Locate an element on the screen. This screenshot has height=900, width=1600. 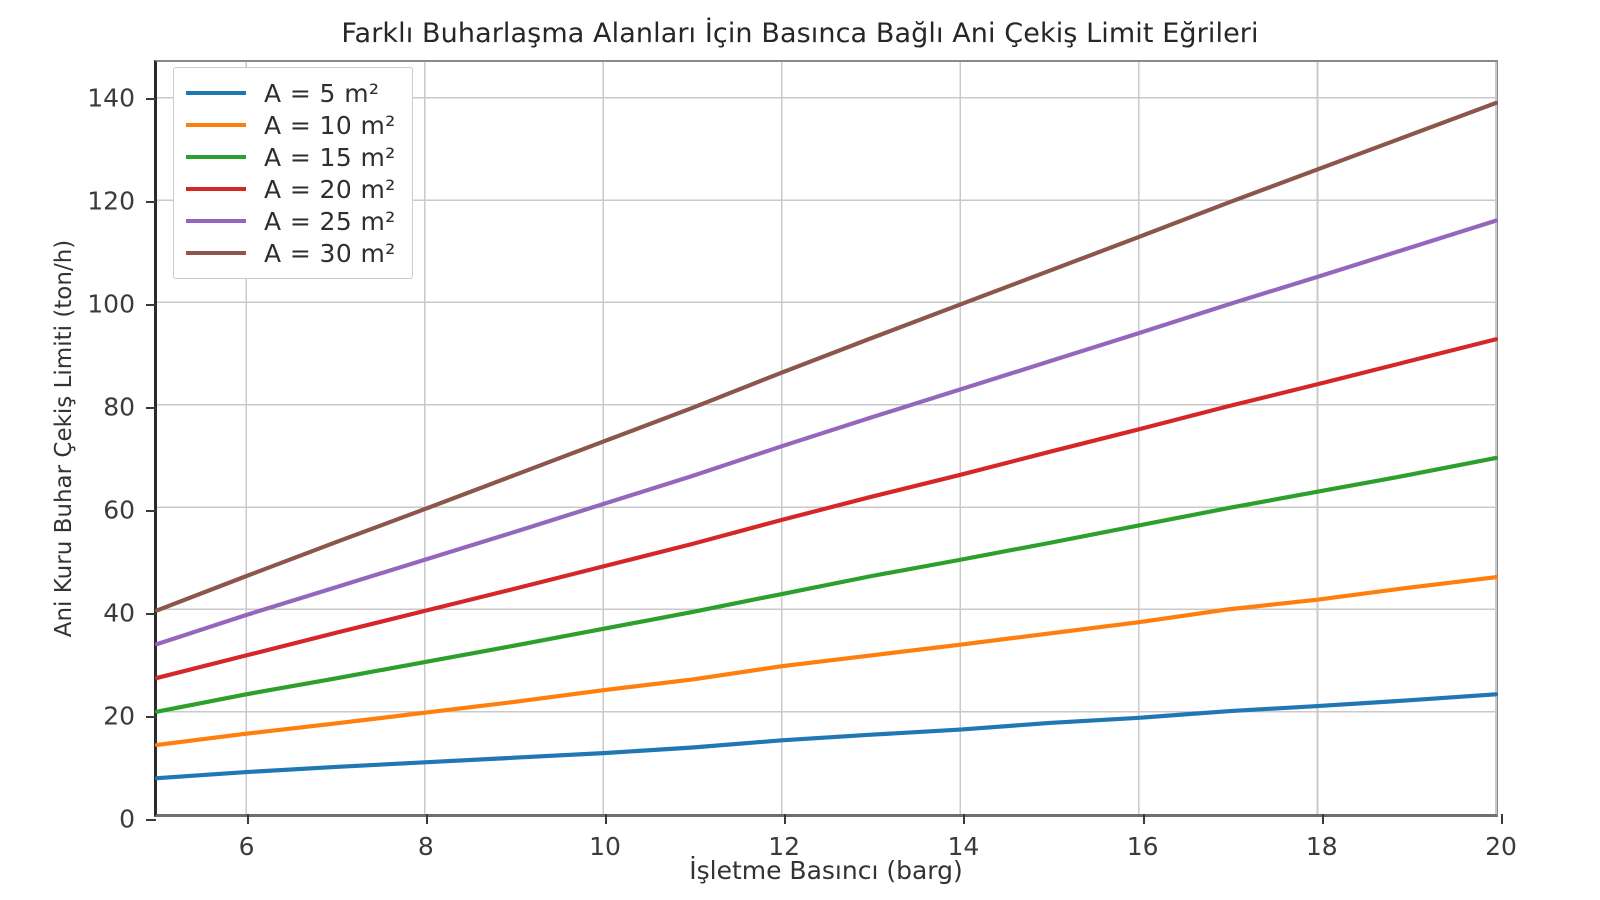
legend-item-5: A = 25 m² is located at coordinates (291, 221).